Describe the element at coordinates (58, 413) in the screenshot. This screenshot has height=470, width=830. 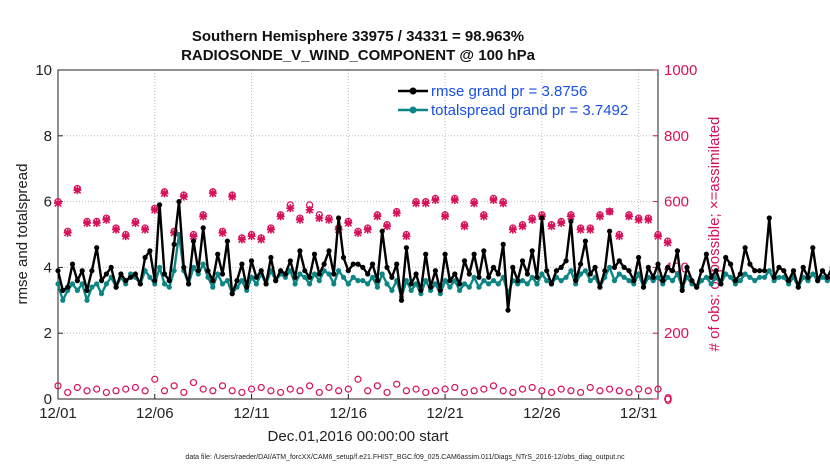
I see `x-tick-label: 12/01` at that location.